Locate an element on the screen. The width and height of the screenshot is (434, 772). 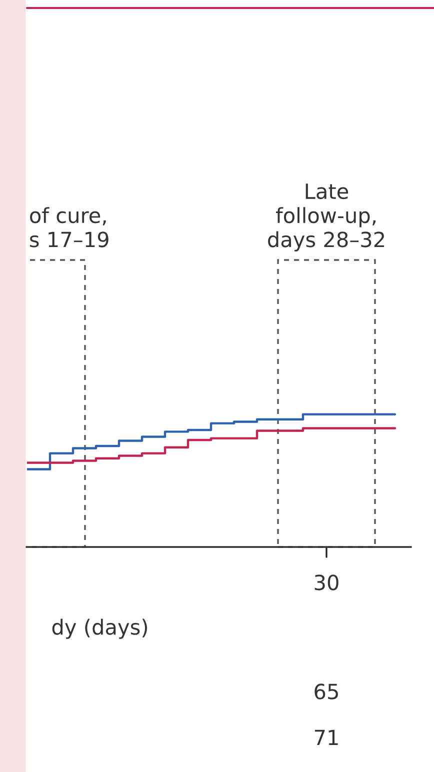
text: 30 is located at coordinates (326, 582).